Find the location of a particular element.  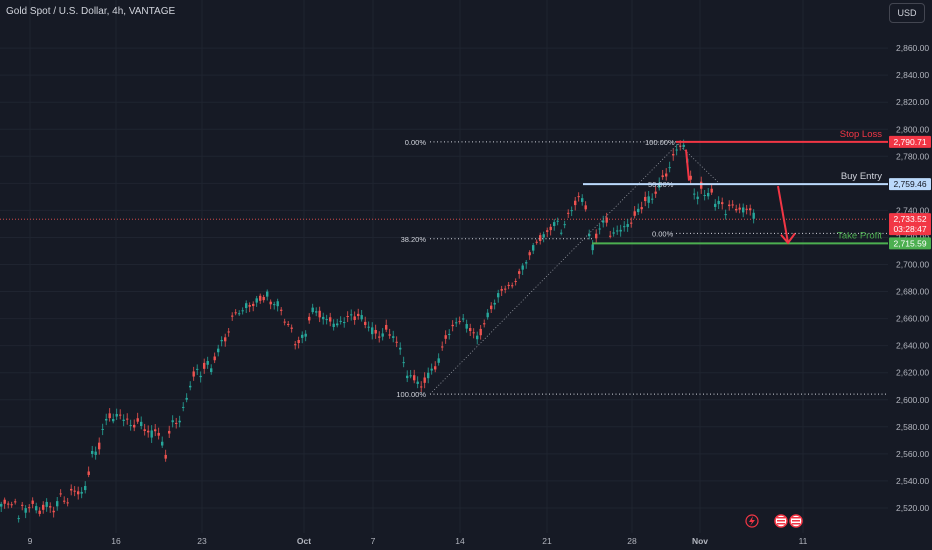

y-tick-label: 2,620.00 is located at coordinates (912, 373).